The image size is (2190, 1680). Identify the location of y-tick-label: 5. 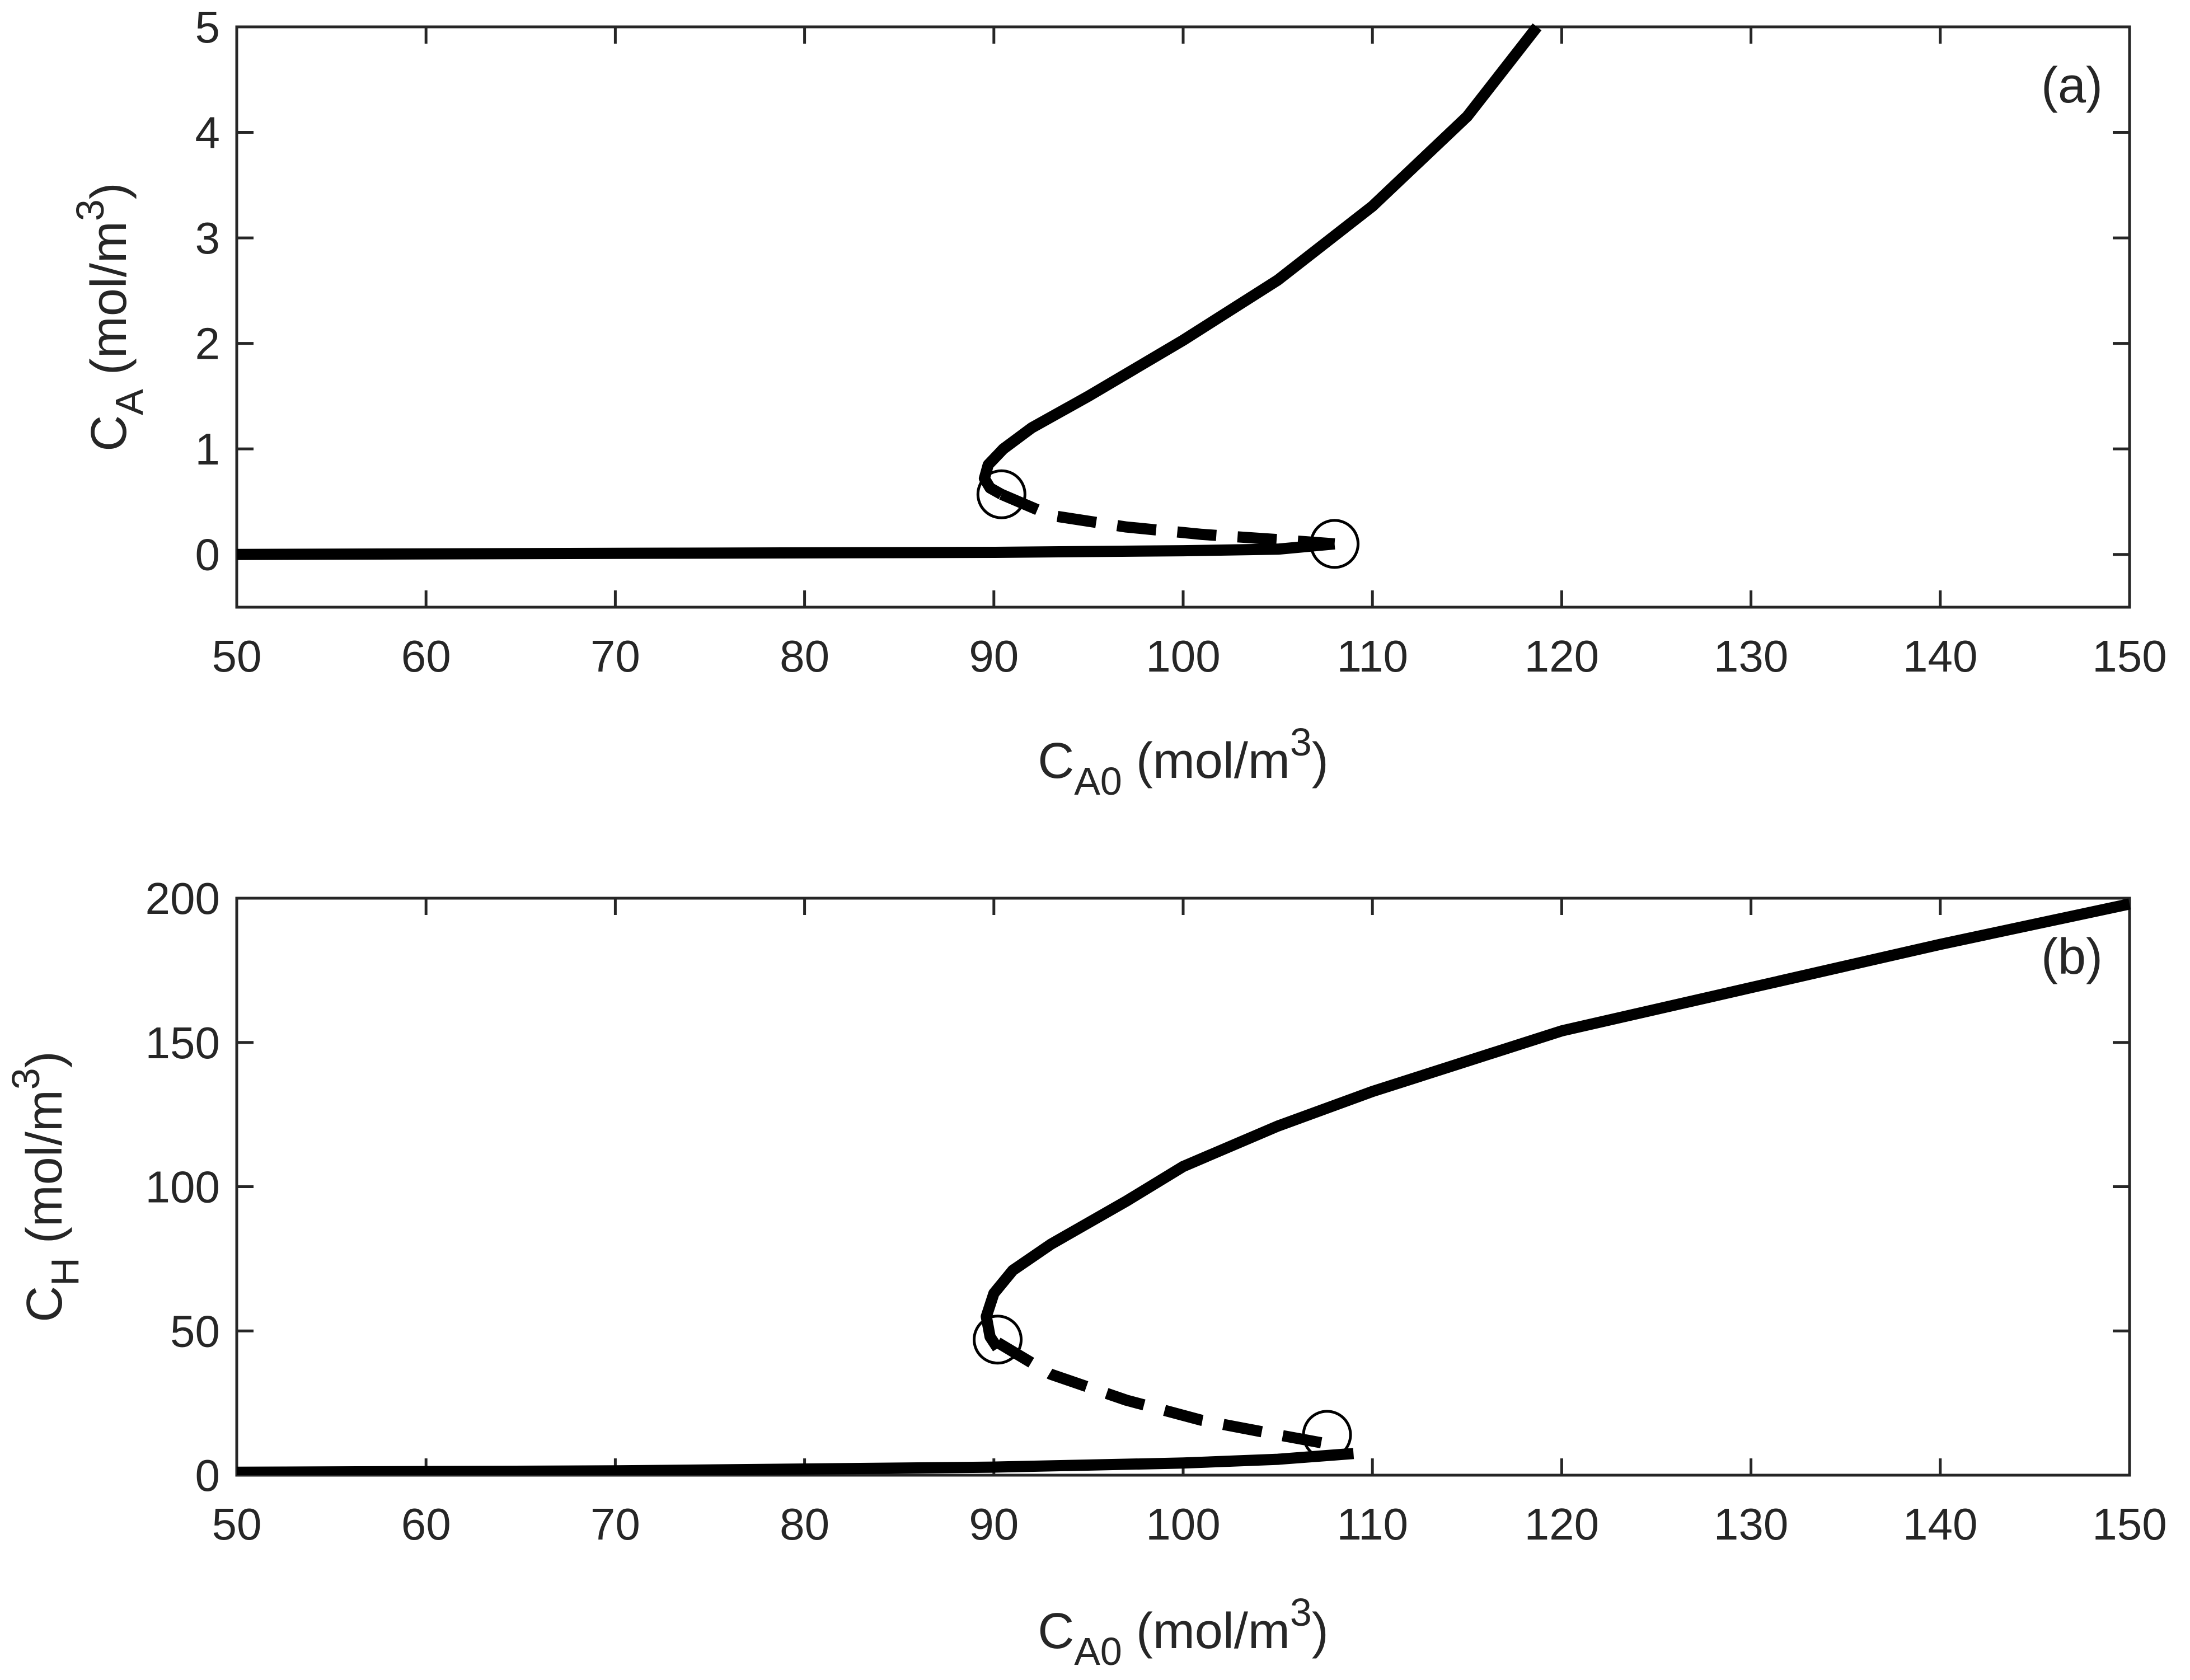
(208, 27).